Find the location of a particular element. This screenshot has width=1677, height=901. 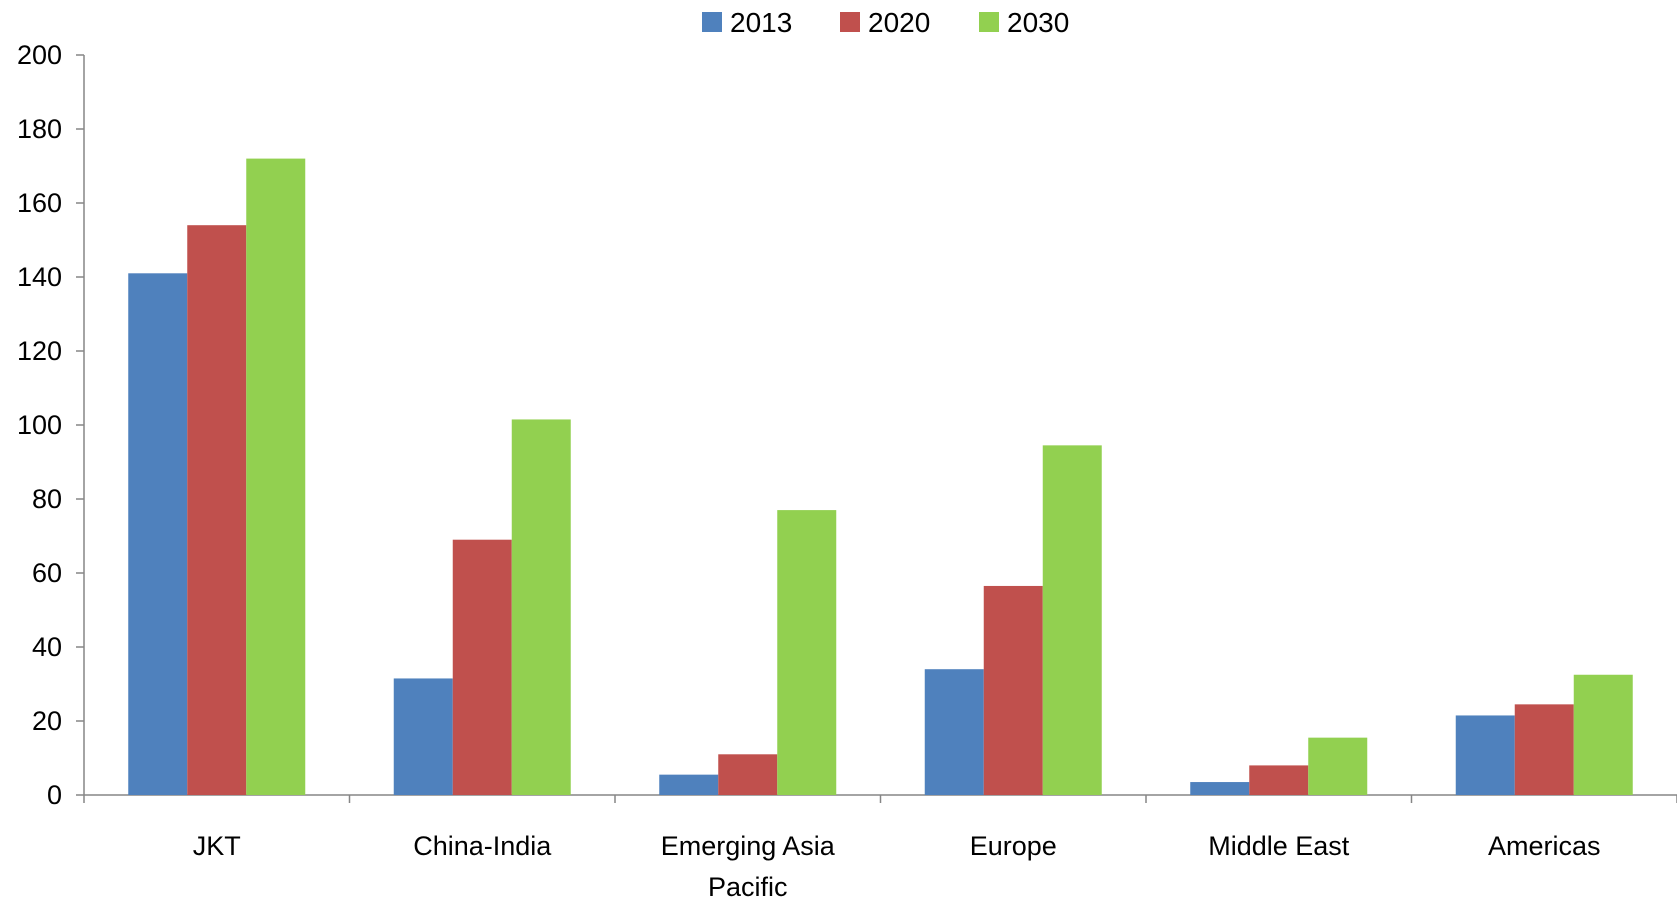

x-tick-label-line: China-India is located at coordinates (482, 846).